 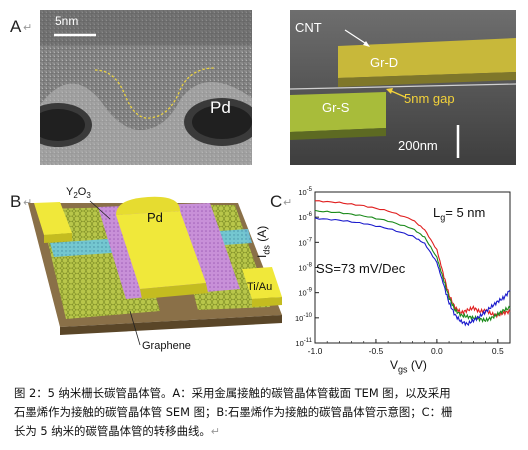 What do you see at coordinates (155, 93) in the screenshot?
I see `channel-outline` at bounding box center [155, 93].